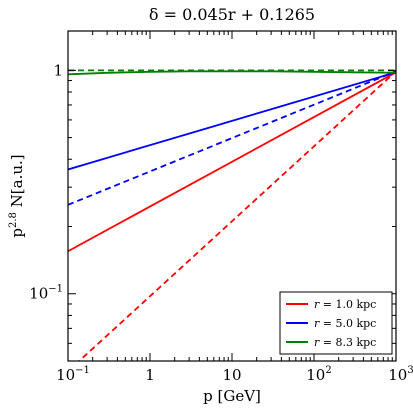 This screenshot has height=413, width=413. I want to click on x-tick-label: 10, so click(231, 375).